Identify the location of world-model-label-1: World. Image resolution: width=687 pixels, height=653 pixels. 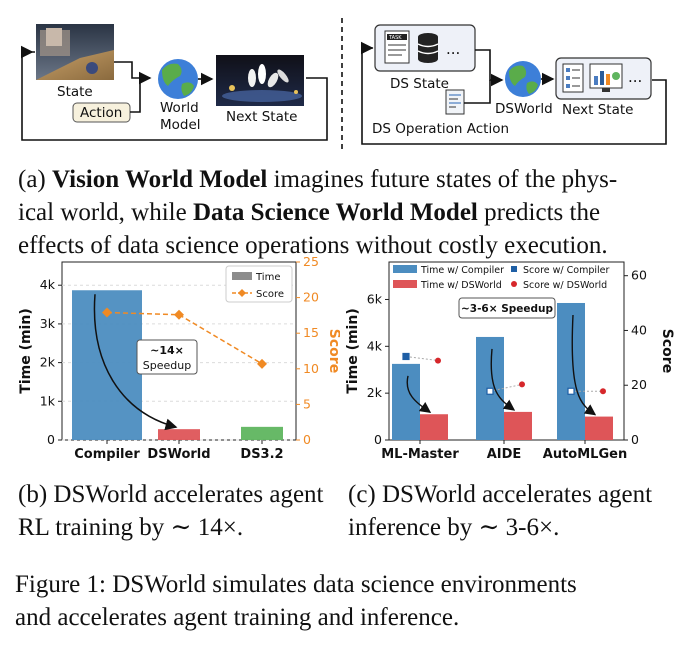
(179, 108).